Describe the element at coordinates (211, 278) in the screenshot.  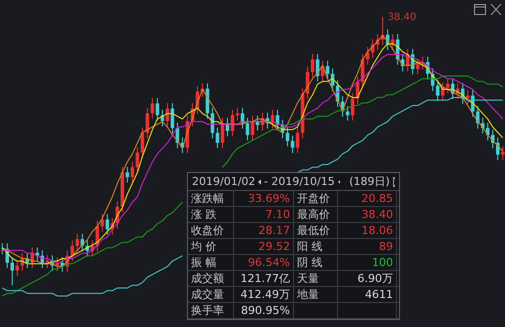
I see `annotation: 成交额` at that location.